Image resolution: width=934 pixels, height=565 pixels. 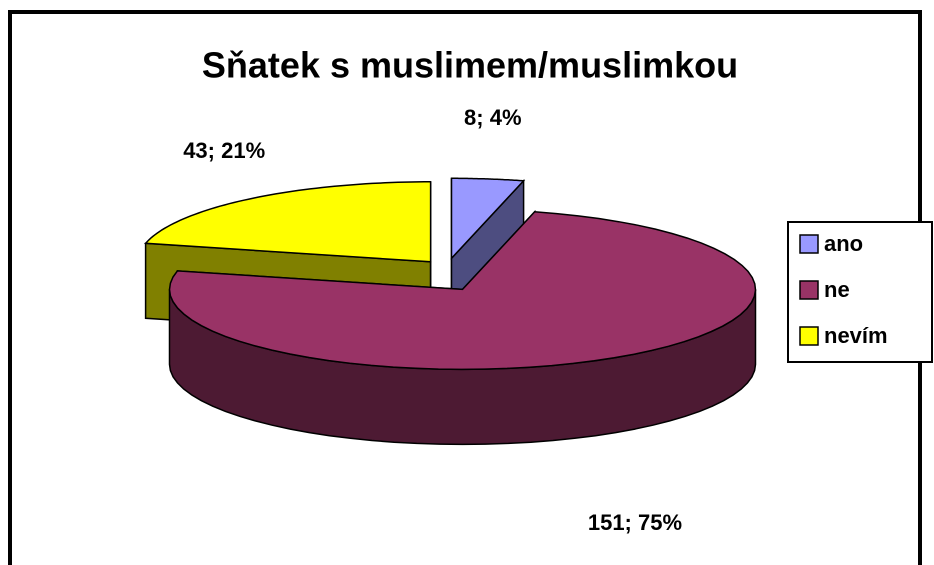 I want to click on legend-label: nevím, so click(x=856, y=335).